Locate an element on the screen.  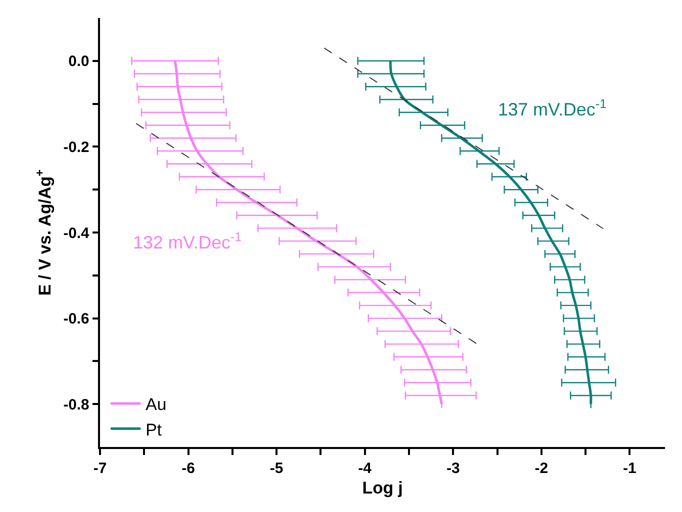
annotation: 137 mV.Dec$^{-1}$ is located at coordinates (552, 108).